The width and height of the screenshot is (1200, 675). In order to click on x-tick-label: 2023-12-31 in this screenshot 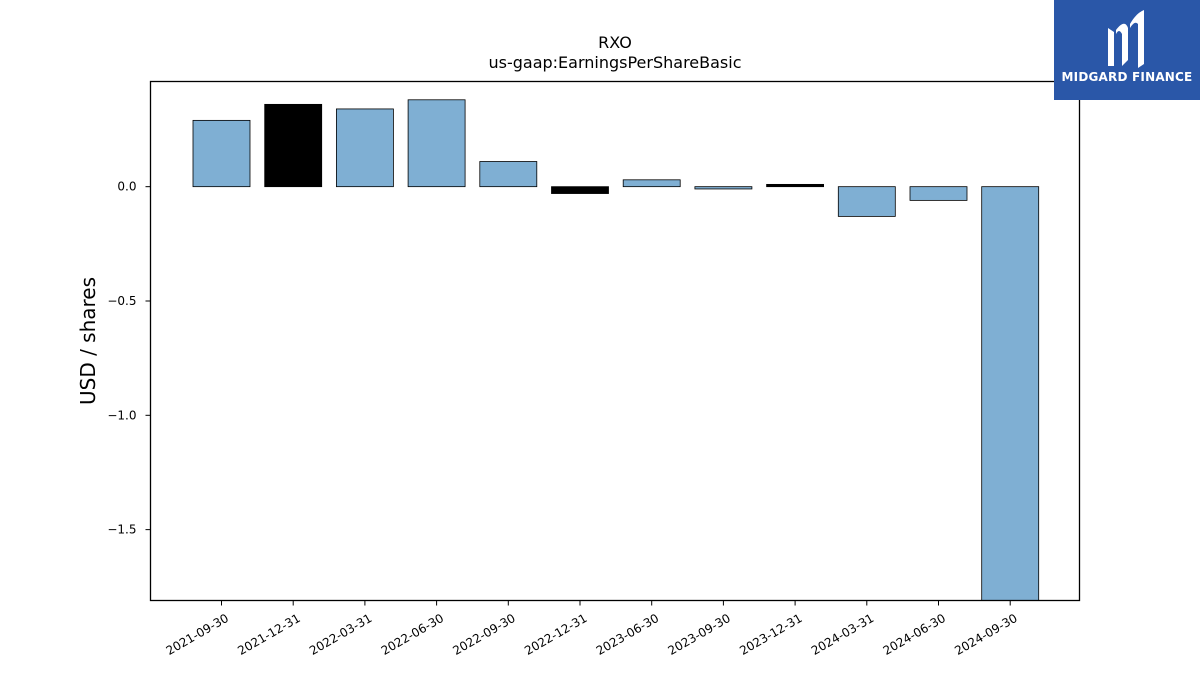, I will do `click(770, 634)`.